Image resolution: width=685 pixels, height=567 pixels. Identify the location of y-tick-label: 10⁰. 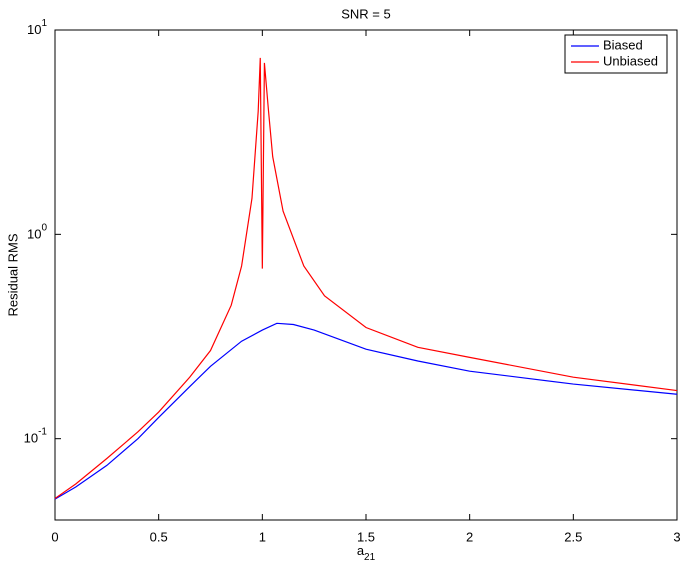
(37, 231).